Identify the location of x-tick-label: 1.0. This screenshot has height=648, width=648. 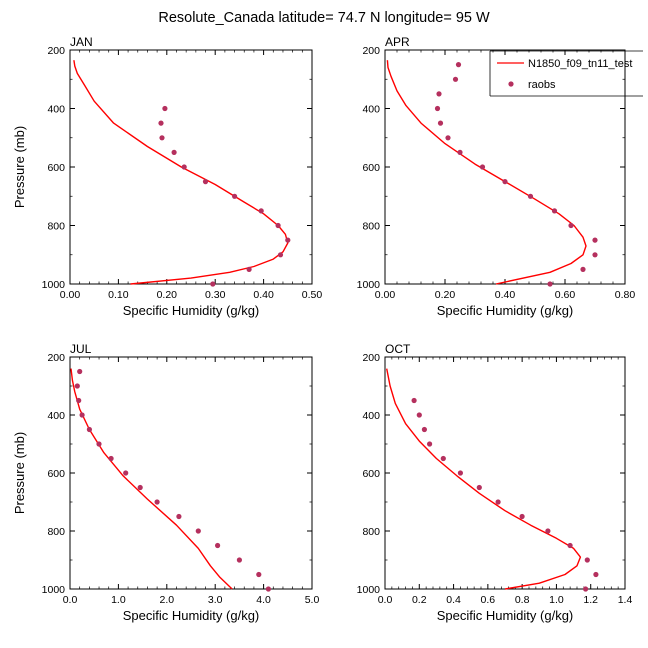
(556, 600).